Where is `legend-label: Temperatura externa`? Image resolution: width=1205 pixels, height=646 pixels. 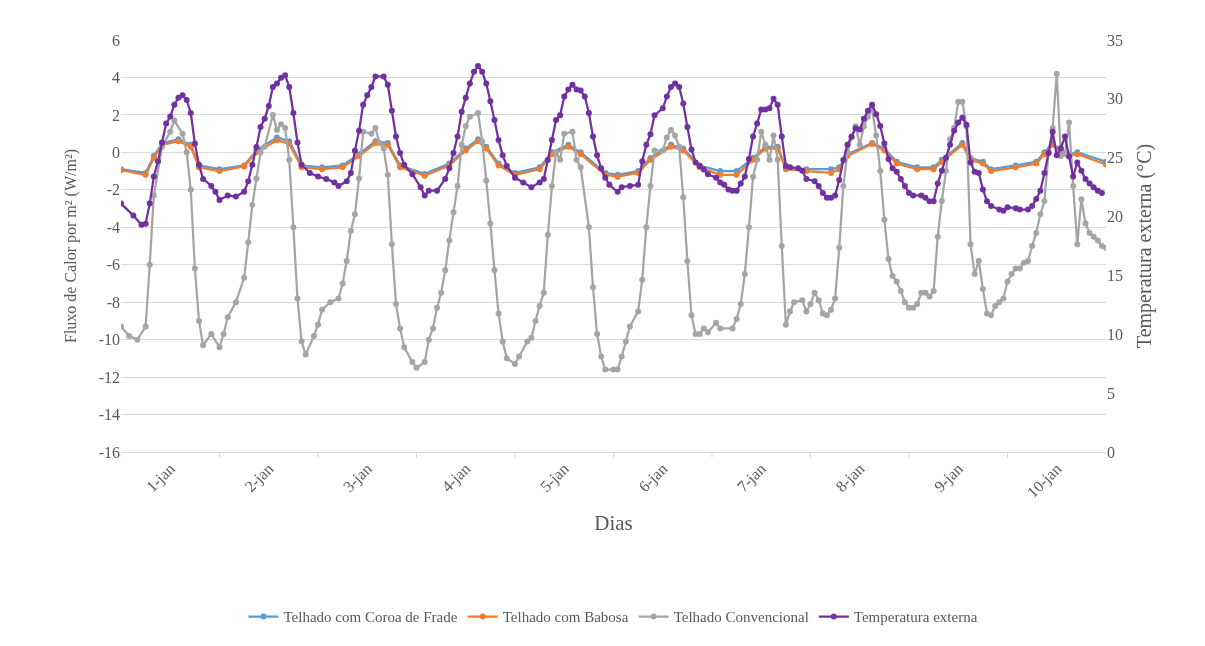 legend-label: Temperatura externa is located at coordinates (915, 617).